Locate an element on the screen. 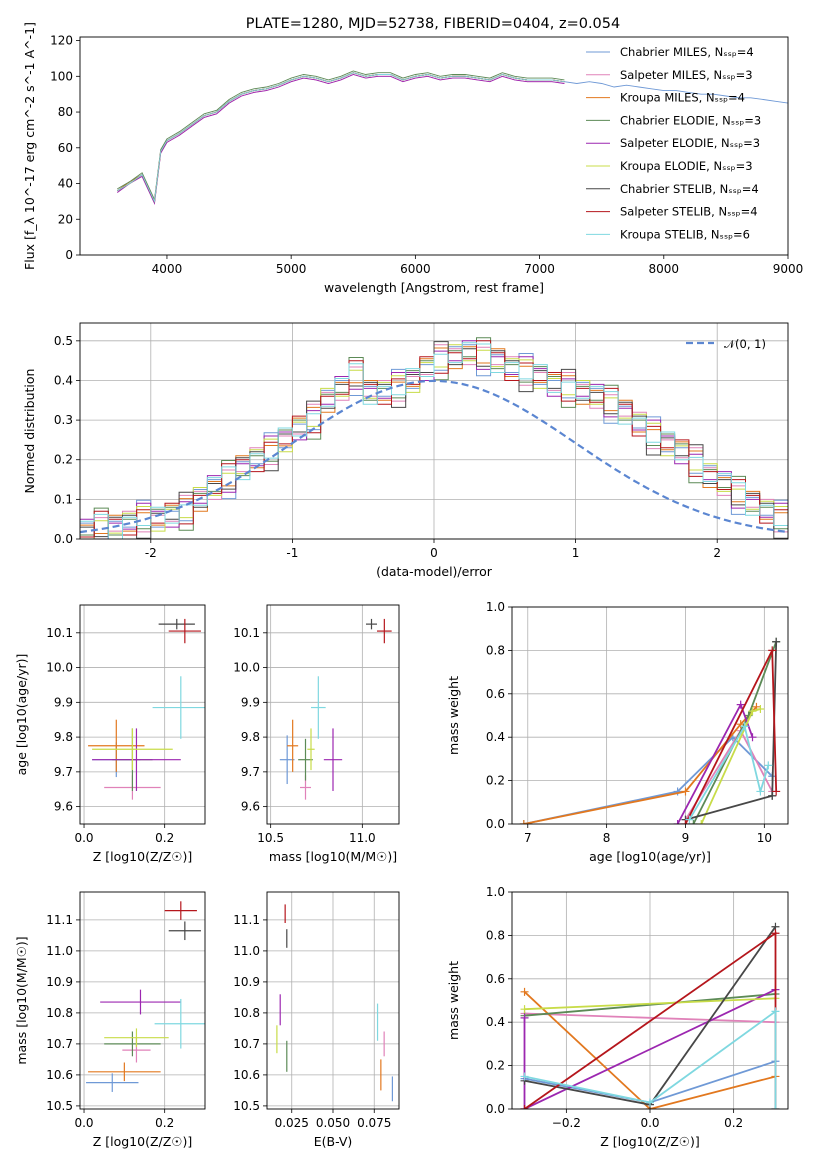 This screenshot has height=1170, width=819. y-tick-label: 1.0 is located at coordinates (495, 892).